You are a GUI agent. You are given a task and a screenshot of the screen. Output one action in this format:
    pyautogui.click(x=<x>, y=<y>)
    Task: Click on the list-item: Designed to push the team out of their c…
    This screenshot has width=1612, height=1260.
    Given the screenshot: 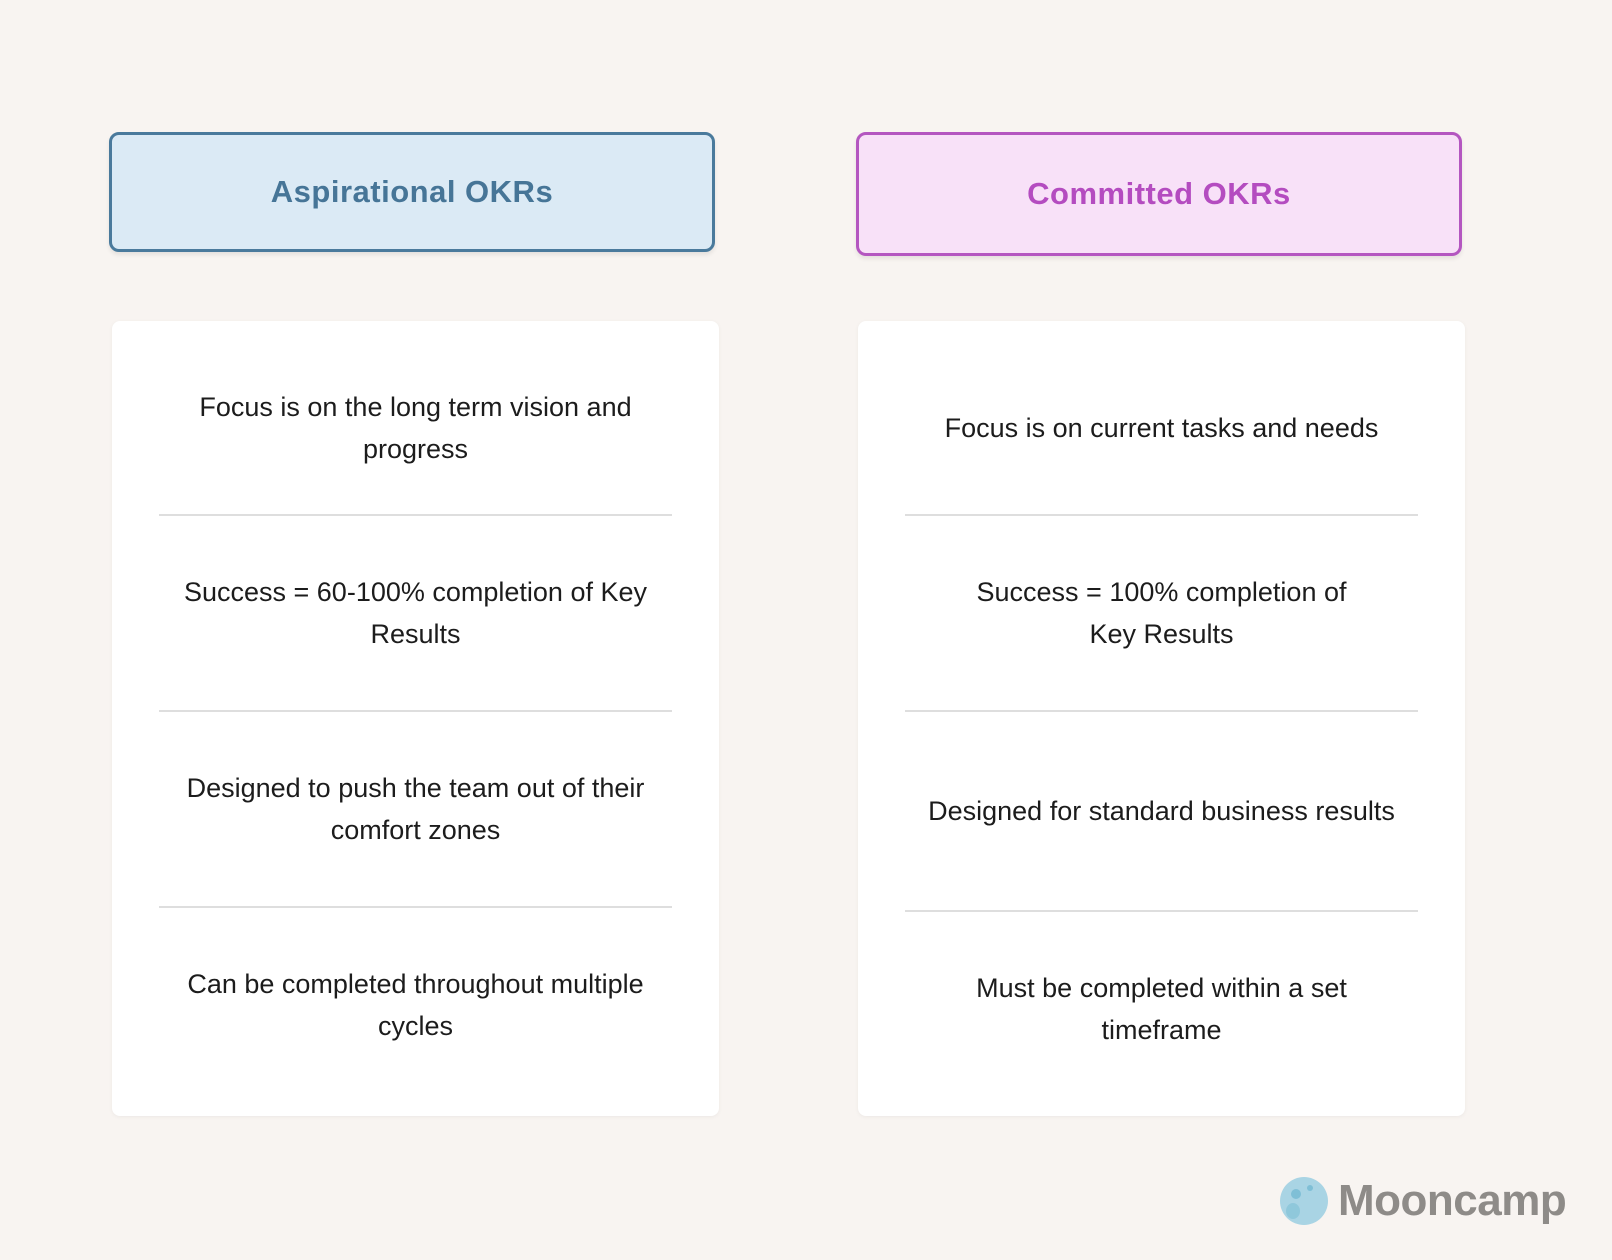 What is the action you would take?
    pyautogui.click(x=415, y=809)
    